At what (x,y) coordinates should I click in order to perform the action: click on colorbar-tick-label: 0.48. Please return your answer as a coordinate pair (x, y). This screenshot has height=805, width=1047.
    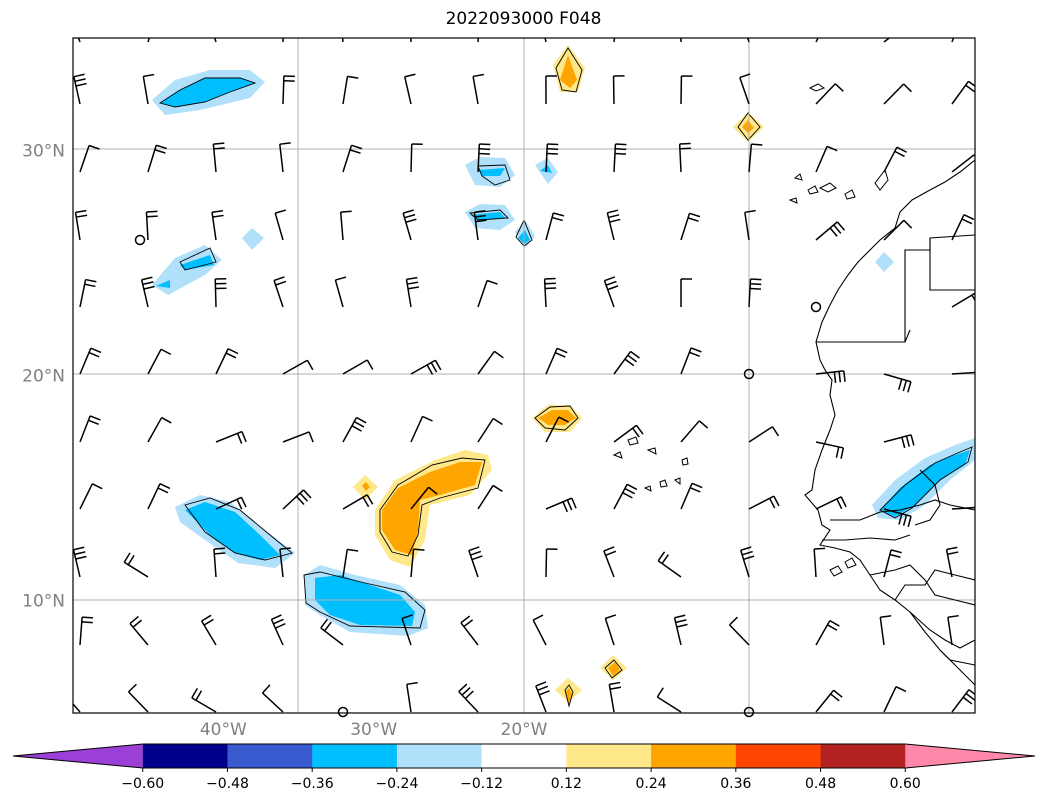
    Looking at the image, I should click on (820, 784).